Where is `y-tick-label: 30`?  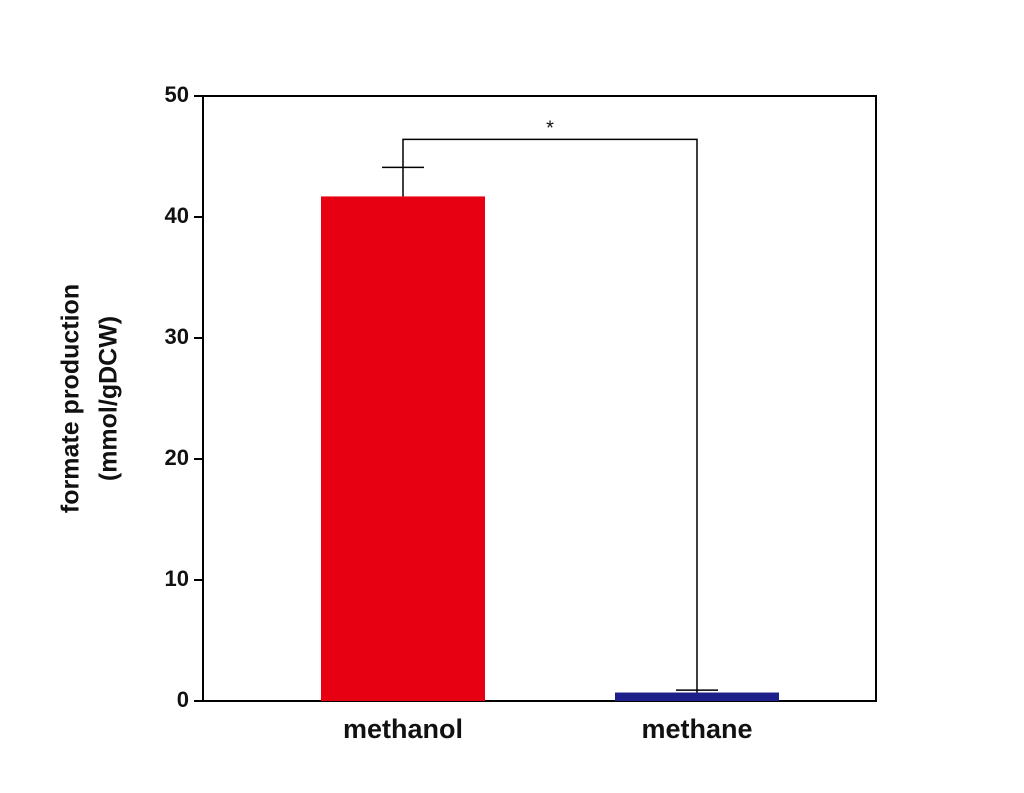
y-tick-label: 30 is located at coordinates (177, 336).